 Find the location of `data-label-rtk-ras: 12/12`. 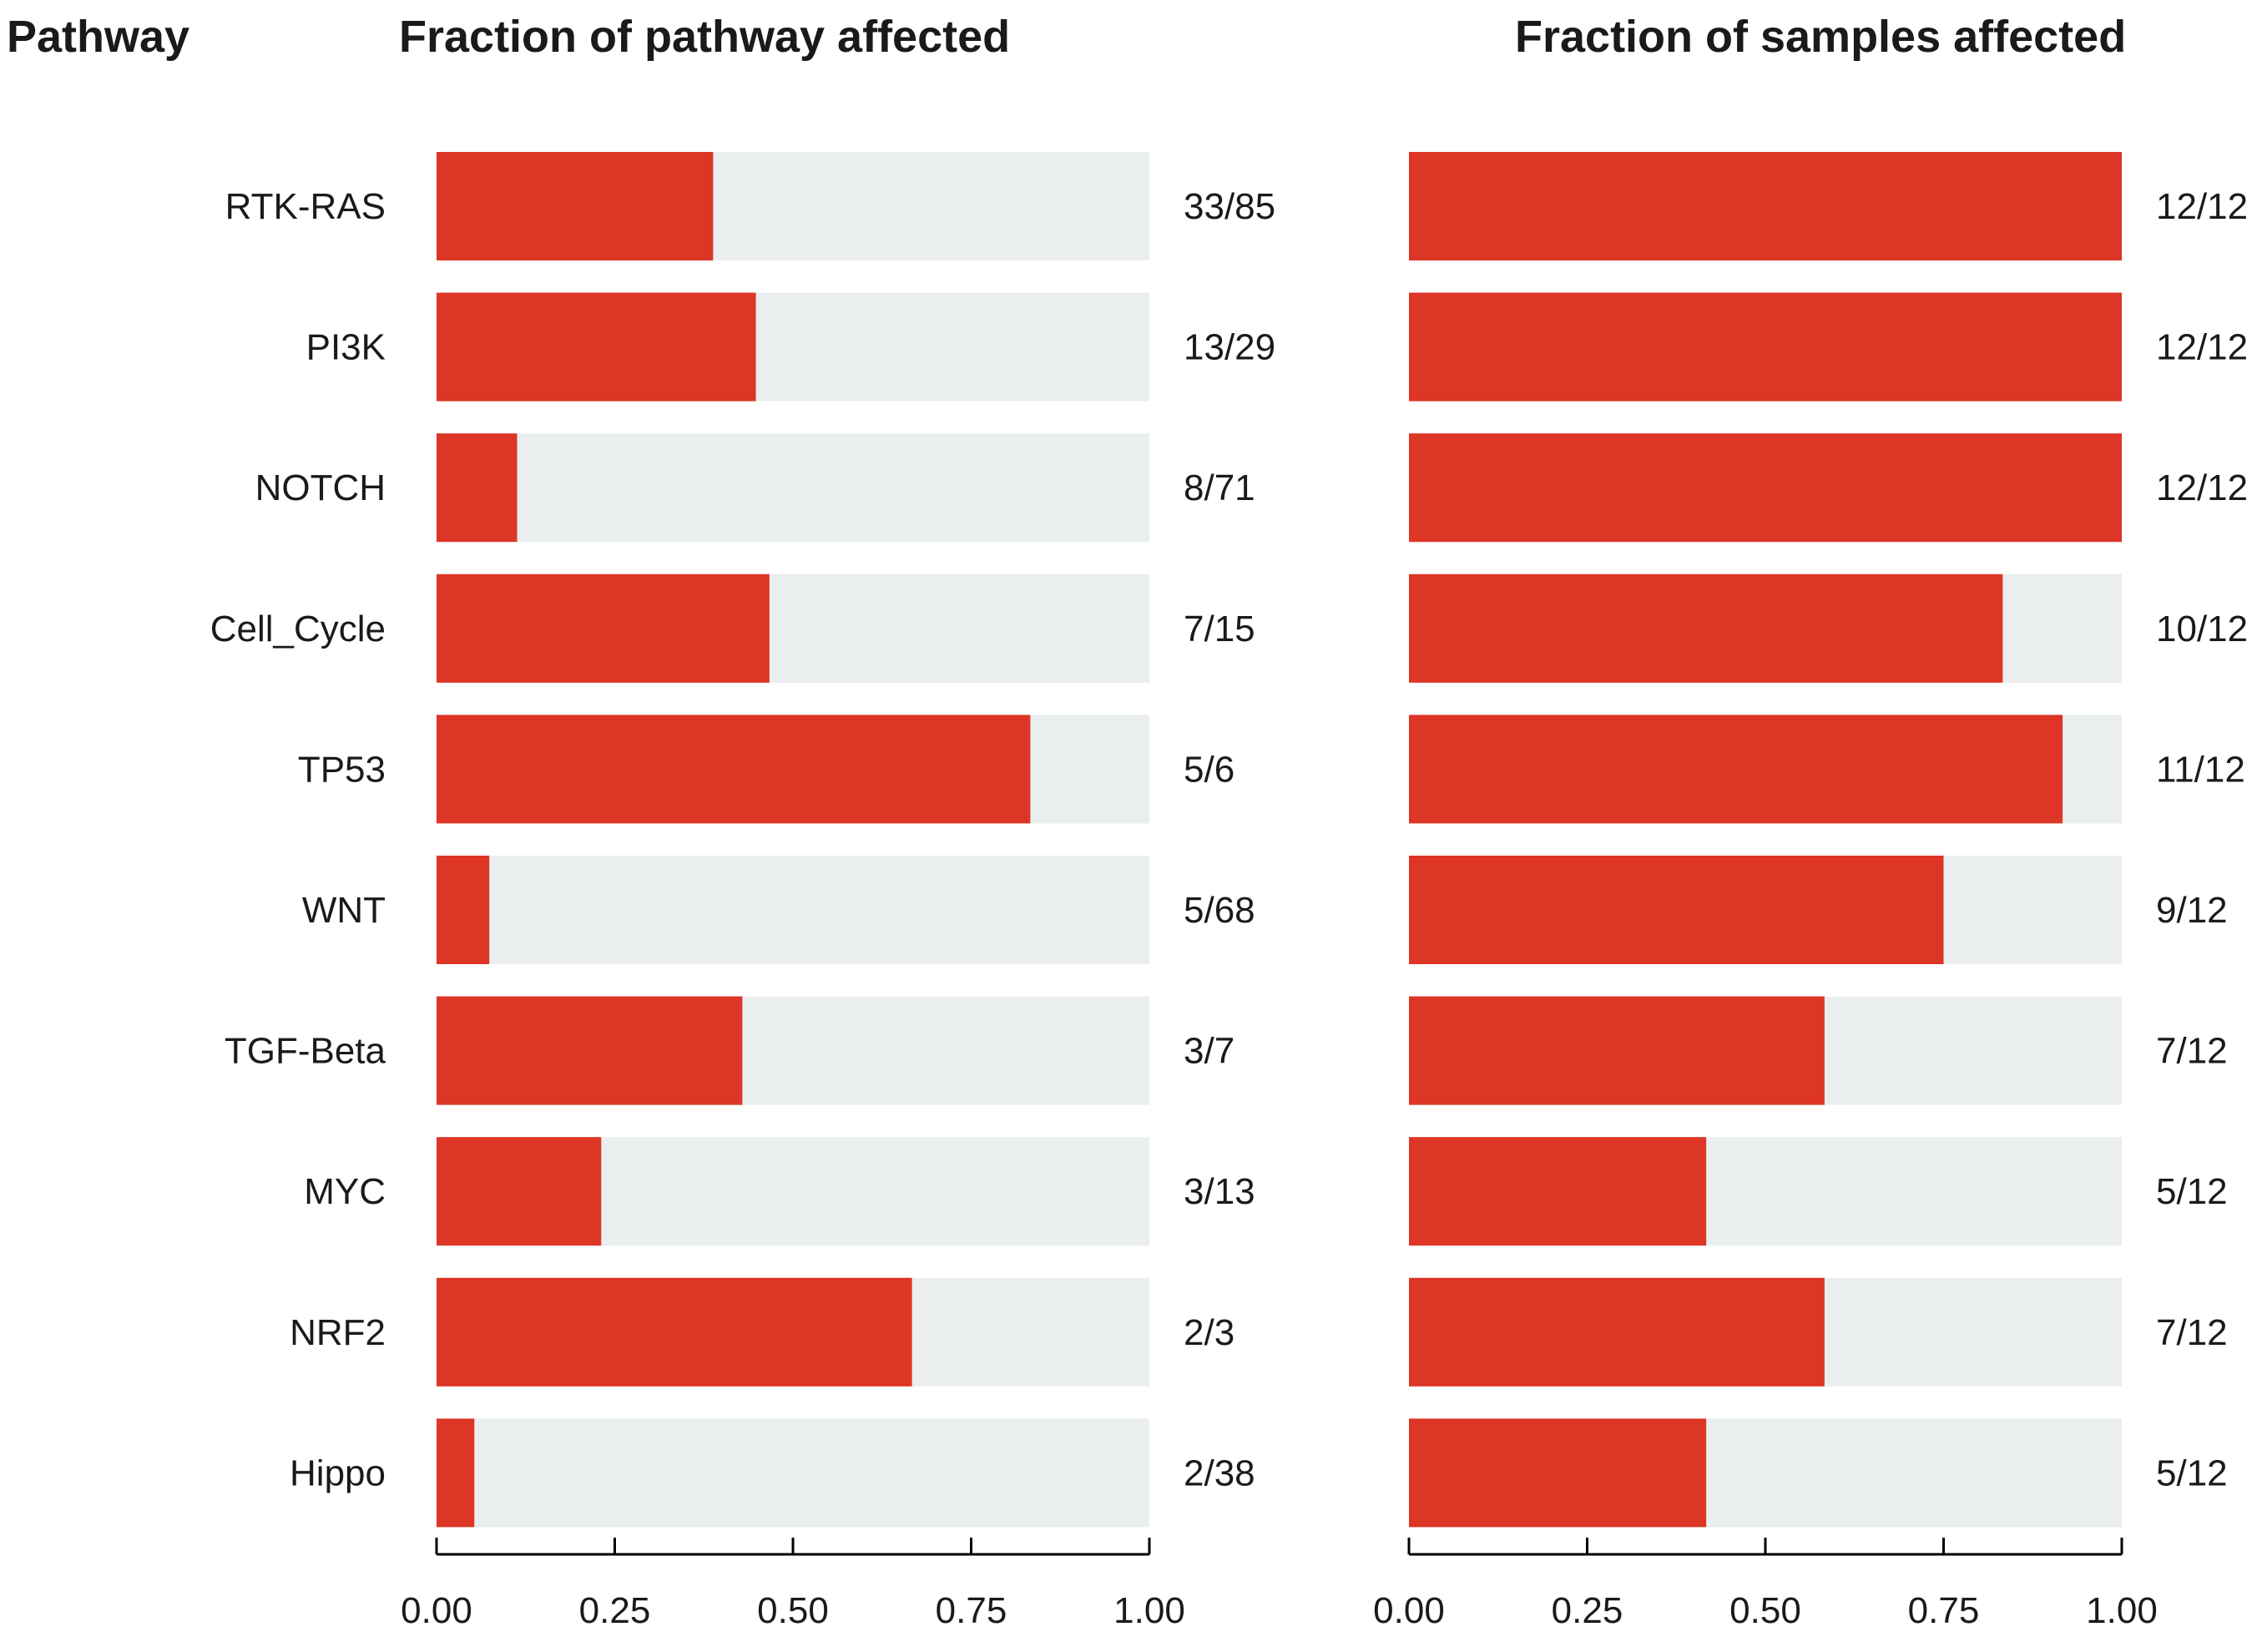

data-label-rtk-ras: 12/12 is located at coordinates (2202, 206).